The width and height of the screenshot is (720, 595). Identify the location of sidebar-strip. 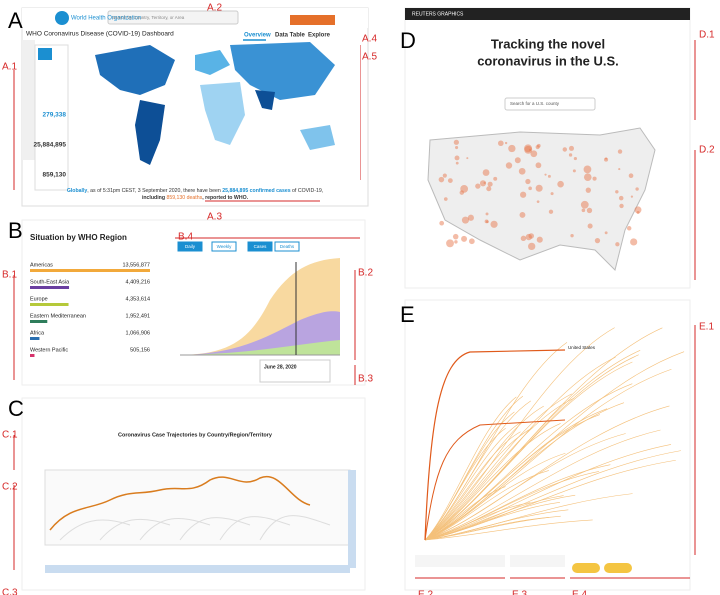
(28, 100).